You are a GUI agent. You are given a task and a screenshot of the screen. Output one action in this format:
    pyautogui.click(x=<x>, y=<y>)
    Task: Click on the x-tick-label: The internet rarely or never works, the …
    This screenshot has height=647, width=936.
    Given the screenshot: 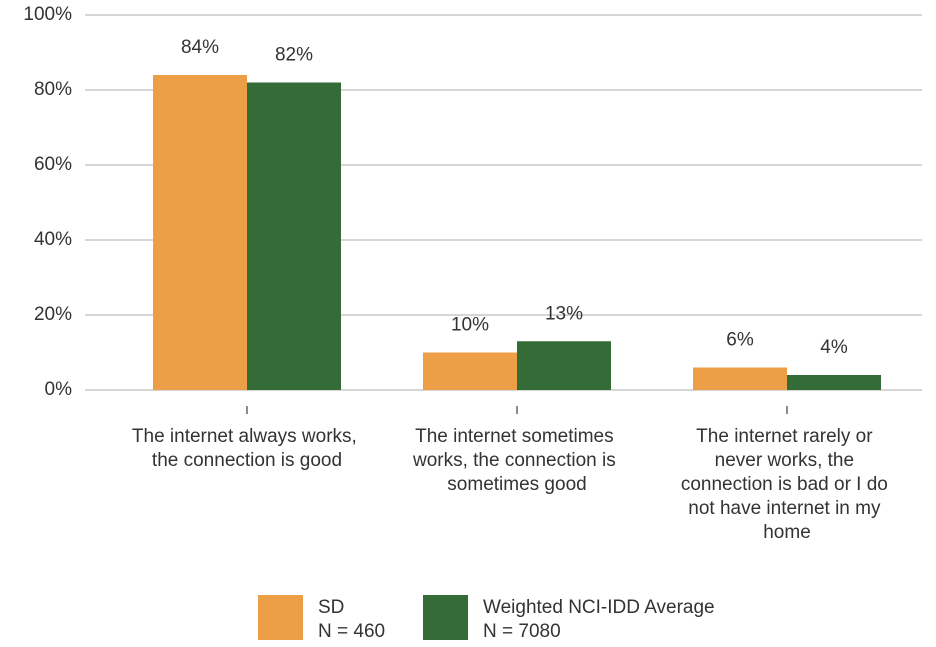 What is the action you would take?
    pyautogui.click(x=787, y=484)
    